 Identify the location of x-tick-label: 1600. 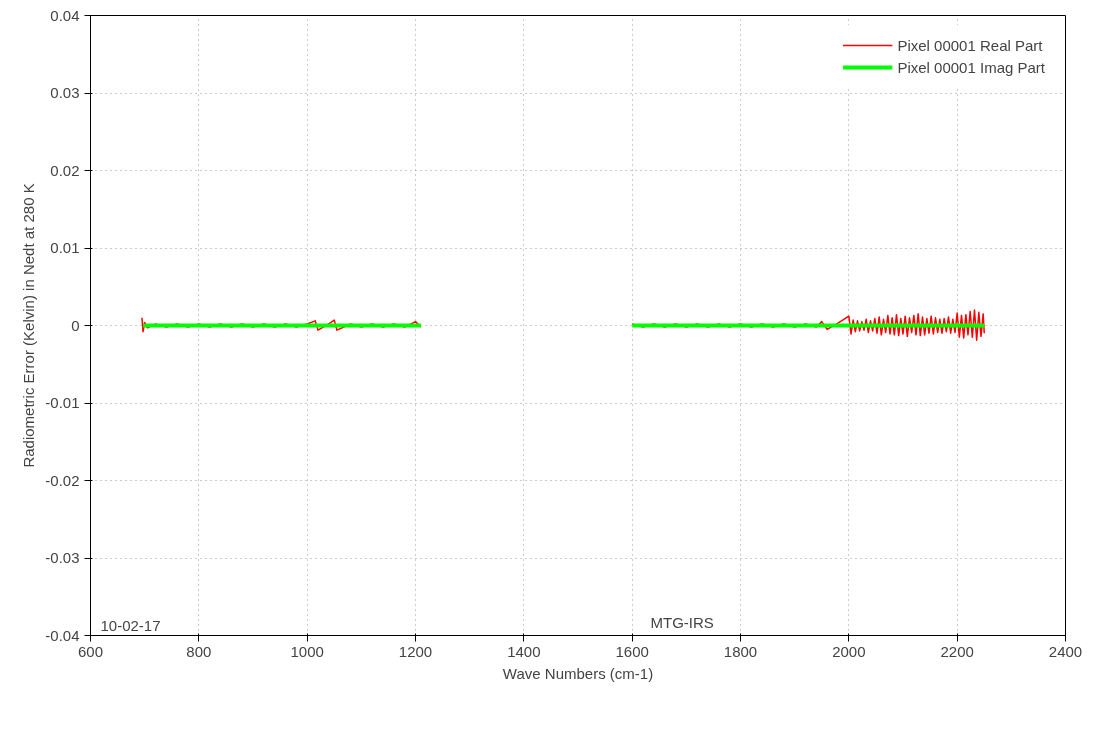
(632, 651).